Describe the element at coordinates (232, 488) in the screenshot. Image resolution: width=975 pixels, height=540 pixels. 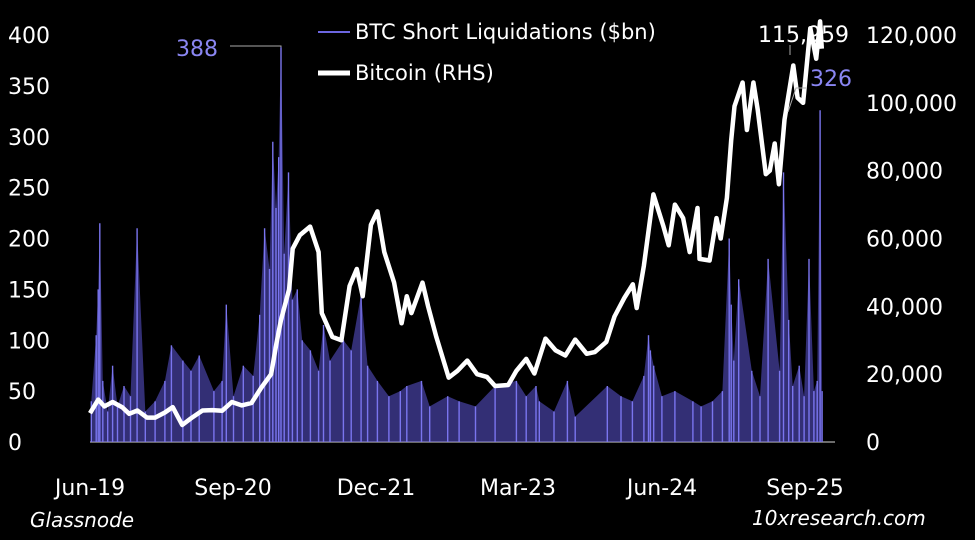
I see `x-tick-label: Sep-20` at that location.